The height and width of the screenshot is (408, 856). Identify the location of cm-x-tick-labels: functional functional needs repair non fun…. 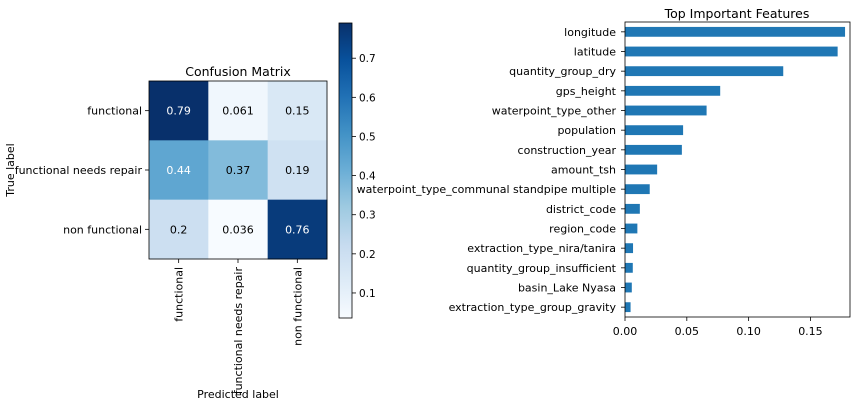
(238, 326).